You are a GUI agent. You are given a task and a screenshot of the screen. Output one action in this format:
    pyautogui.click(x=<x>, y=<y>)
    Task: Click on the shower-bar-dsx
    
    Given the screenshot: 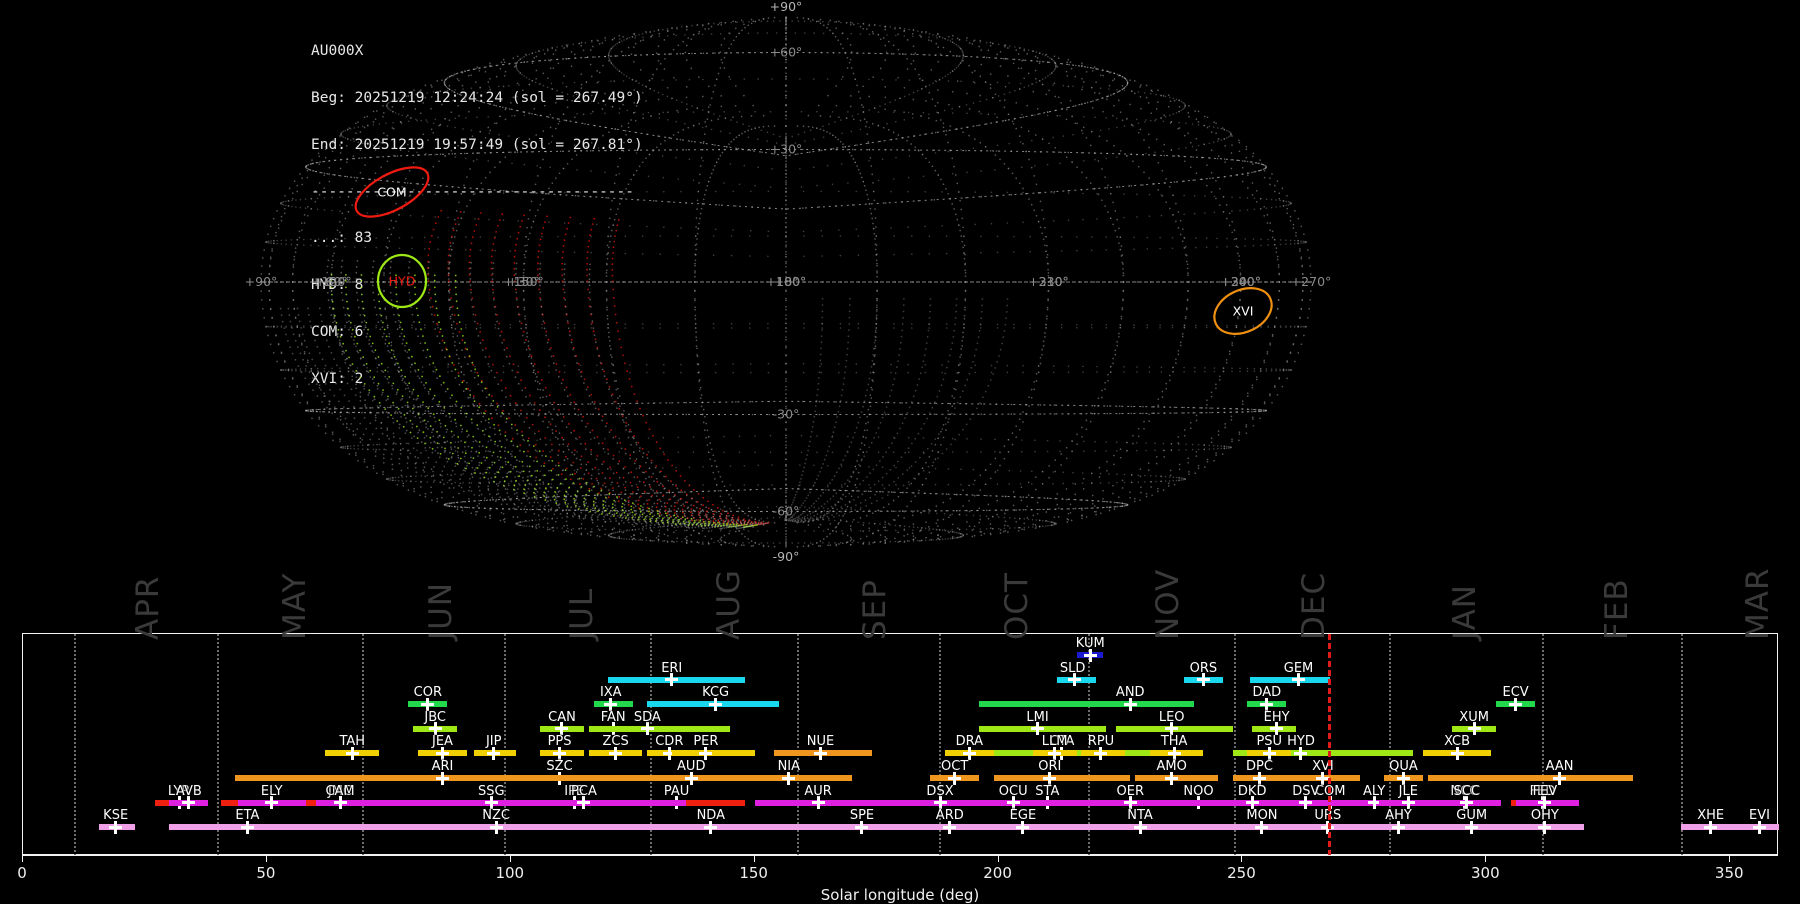 What is the action you would take?
    pyautogui.click(x=954, y=802)
    